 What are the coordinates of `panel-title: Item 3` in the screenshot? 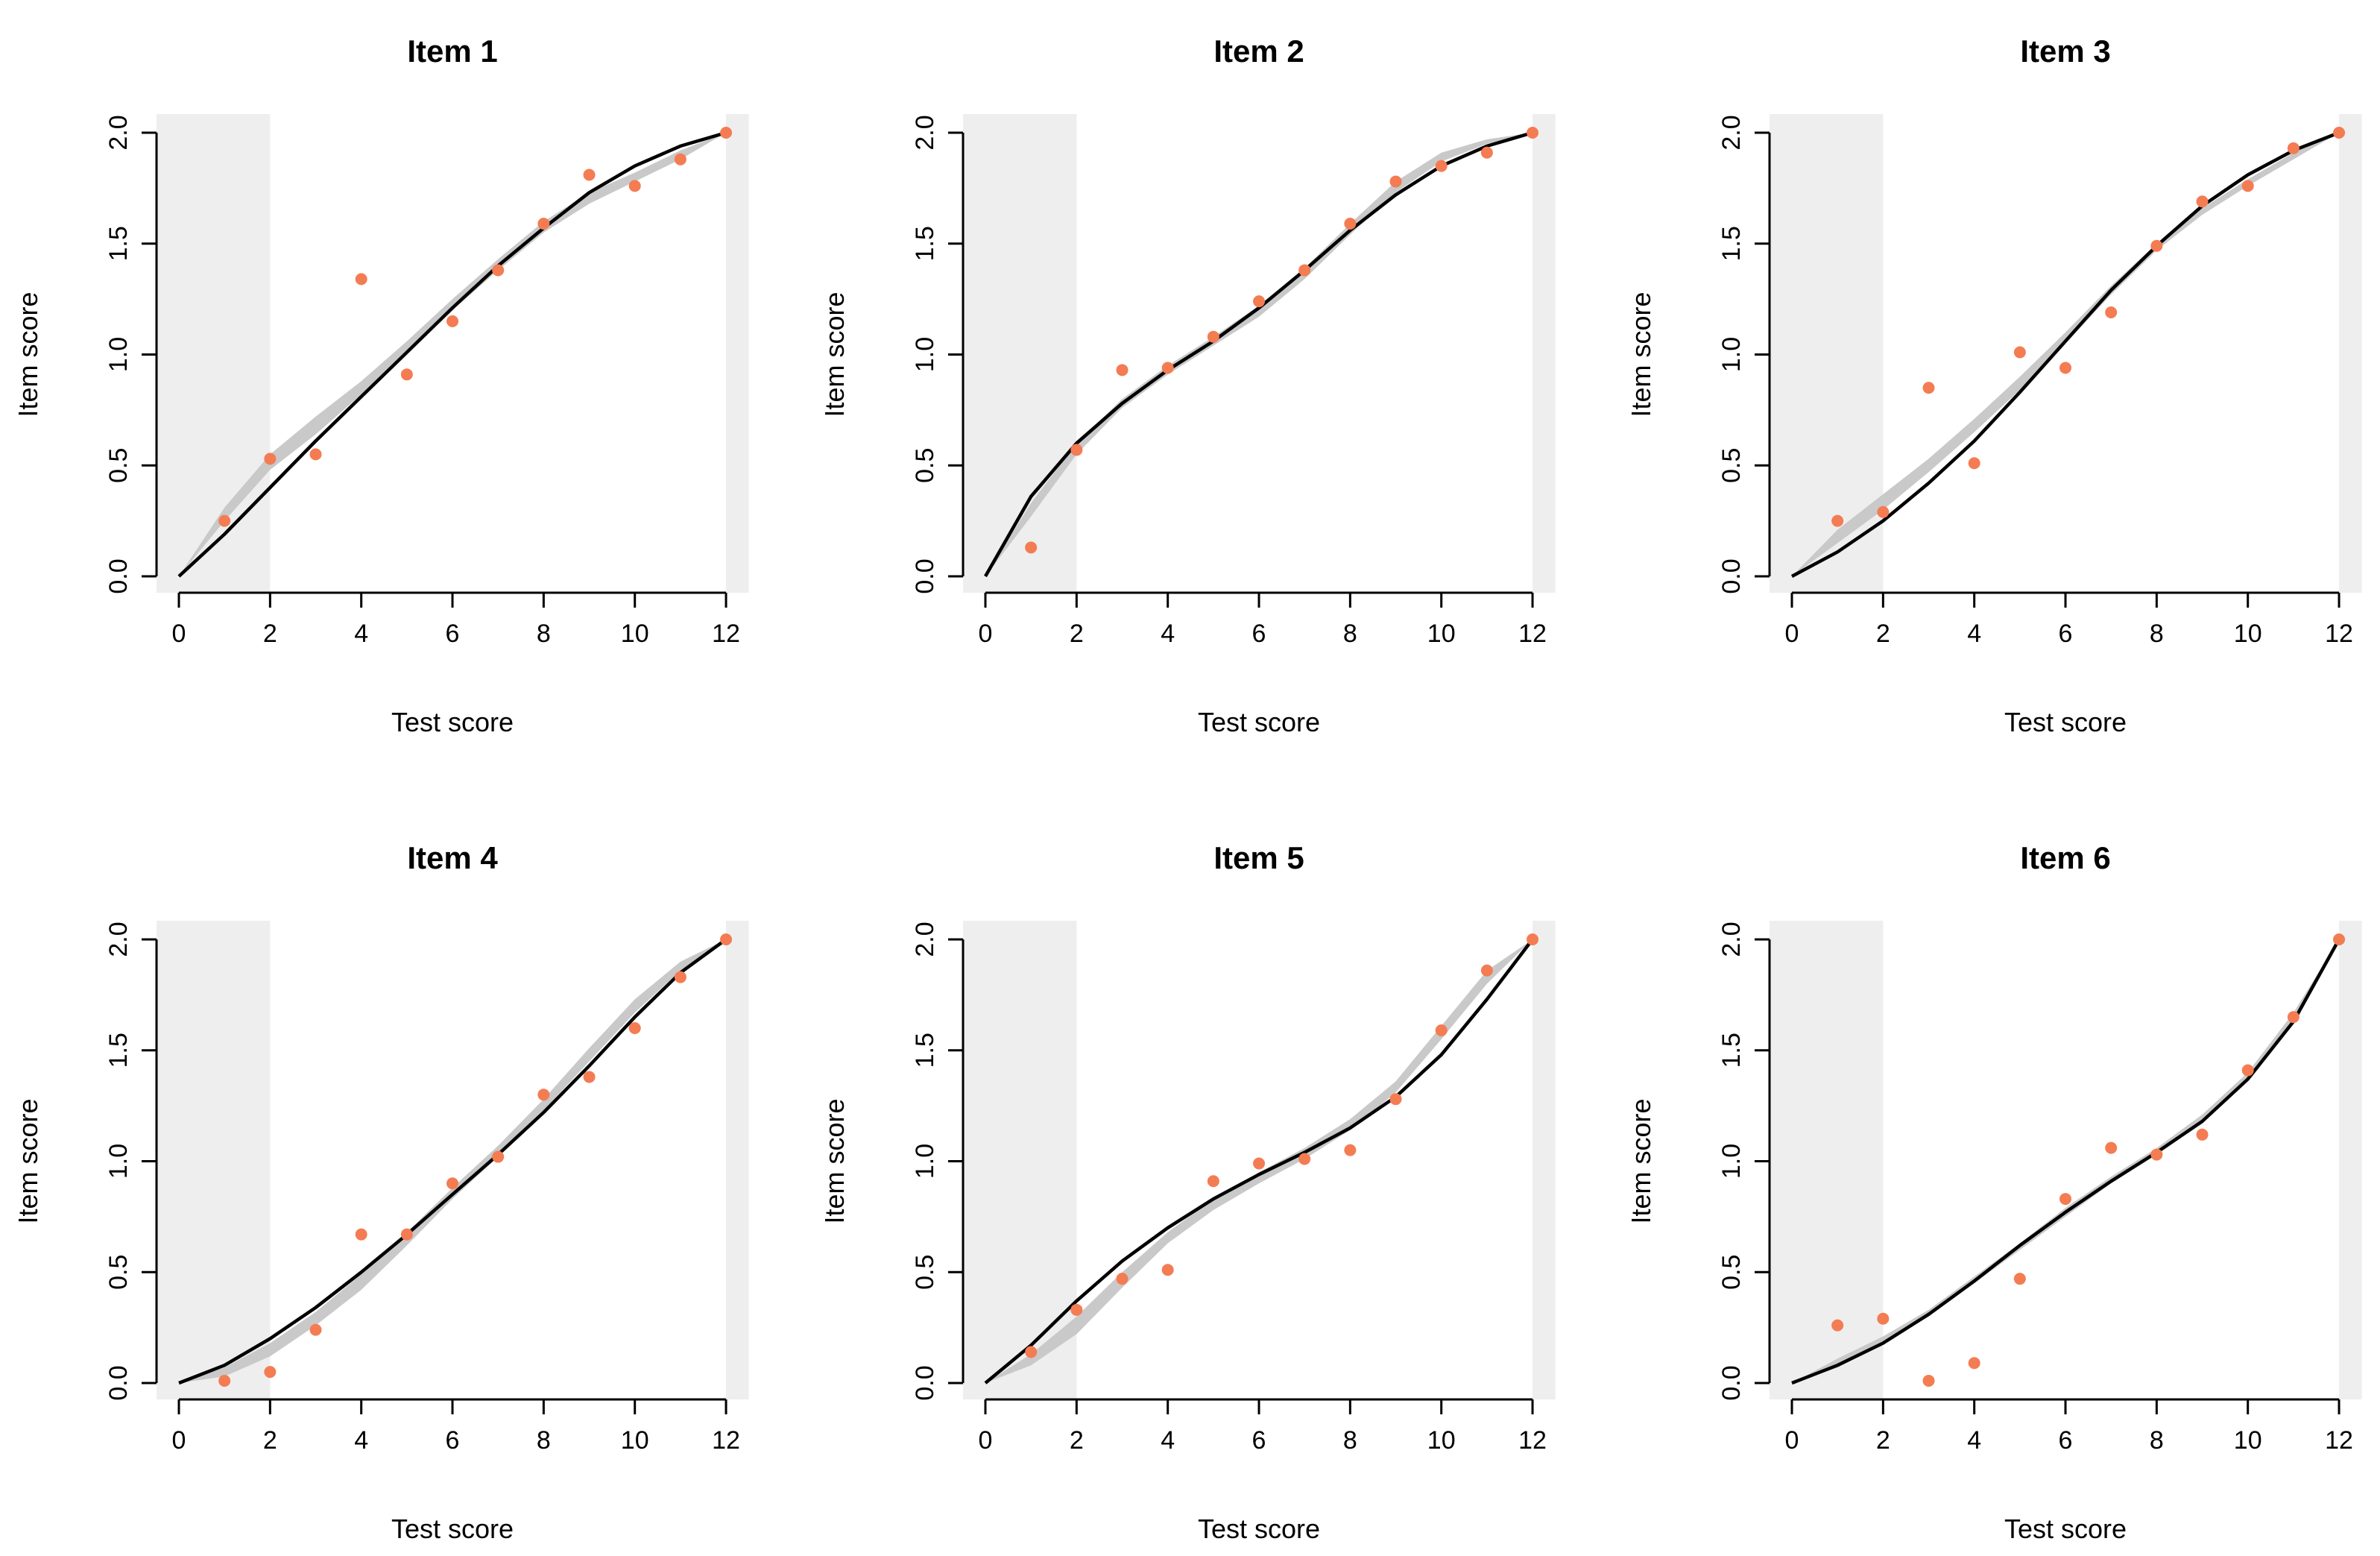 It's located at (2065, 51).